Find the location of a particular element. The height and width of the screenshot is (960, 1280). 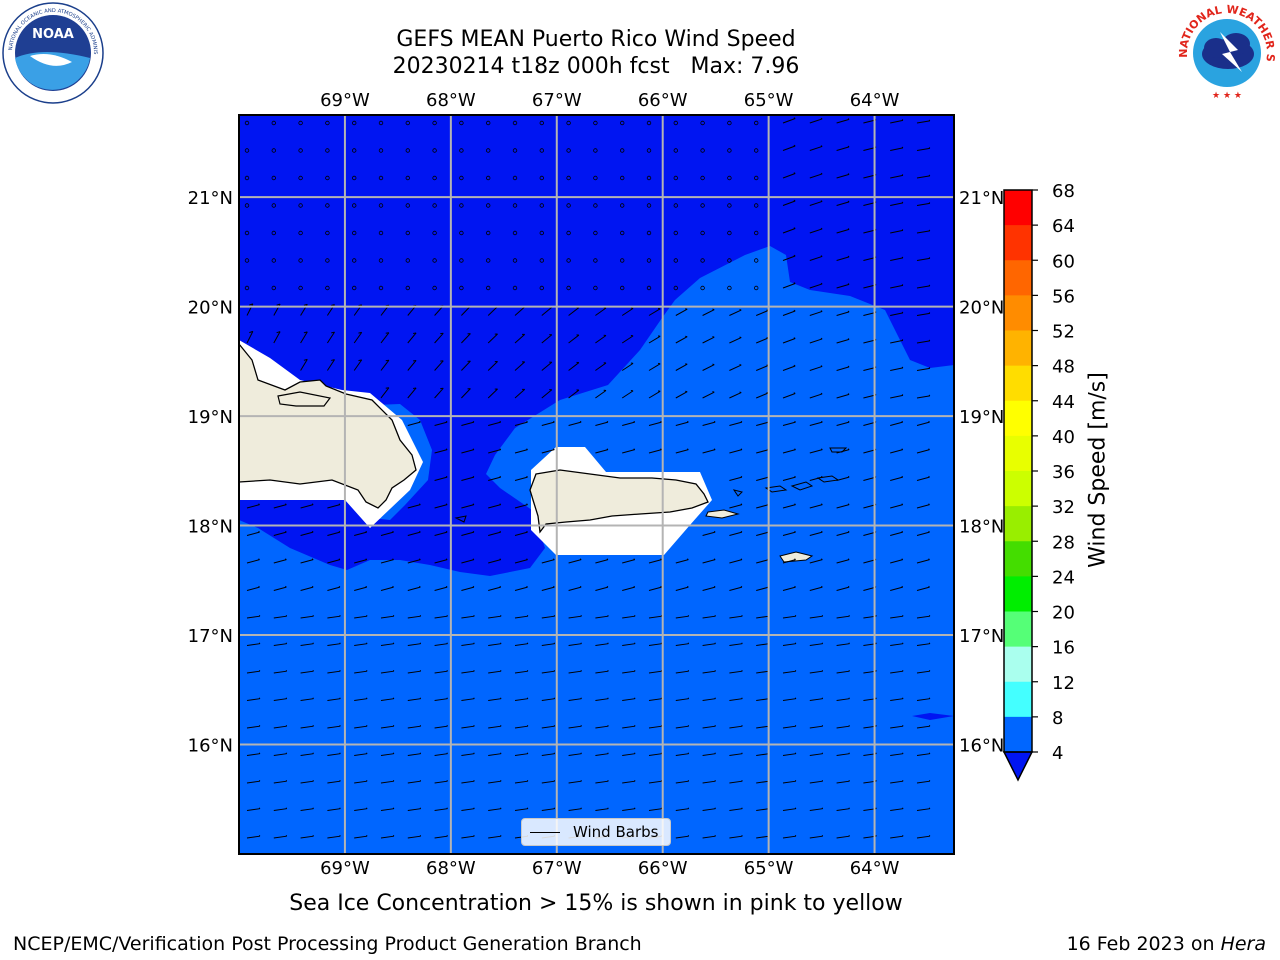

colorbar-tick-label: 4 is located at coordinates (1057, 753).